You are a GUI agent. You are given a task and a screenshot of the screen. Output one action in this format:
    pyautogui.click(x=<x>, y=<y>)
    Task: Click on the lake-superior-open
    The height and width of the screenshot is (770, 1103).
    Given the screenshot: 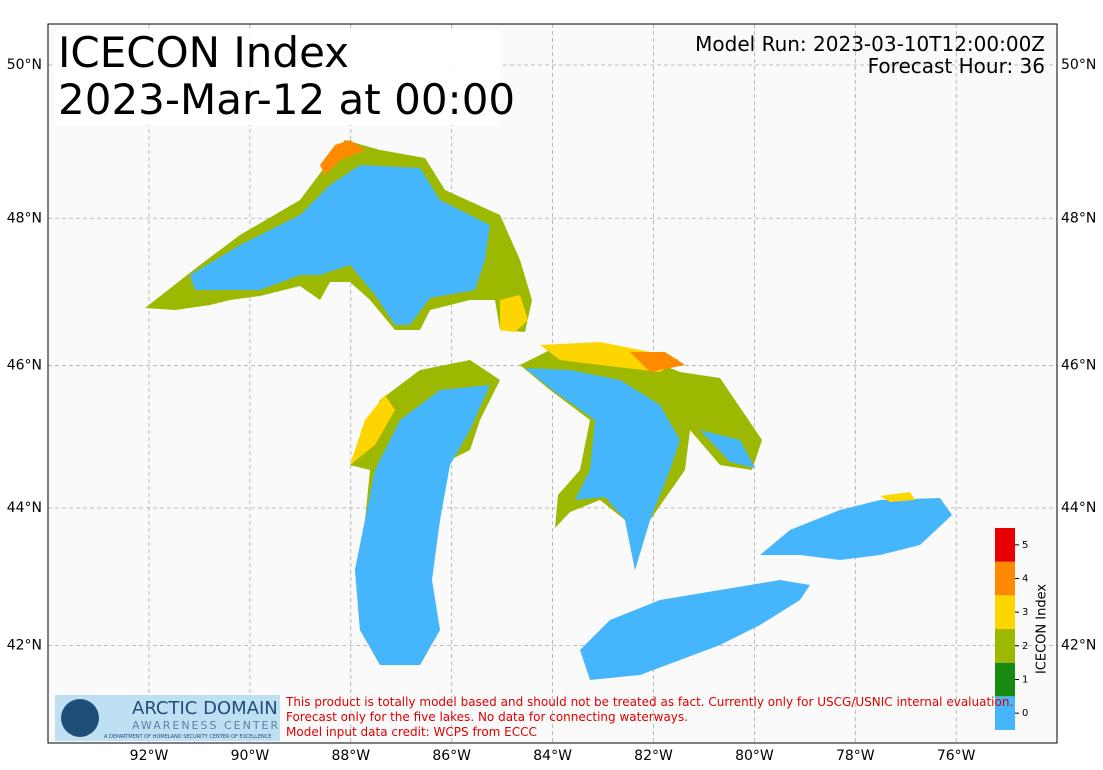 What is the action you would take?
    pyautogui.click(x=340, y=245)
    